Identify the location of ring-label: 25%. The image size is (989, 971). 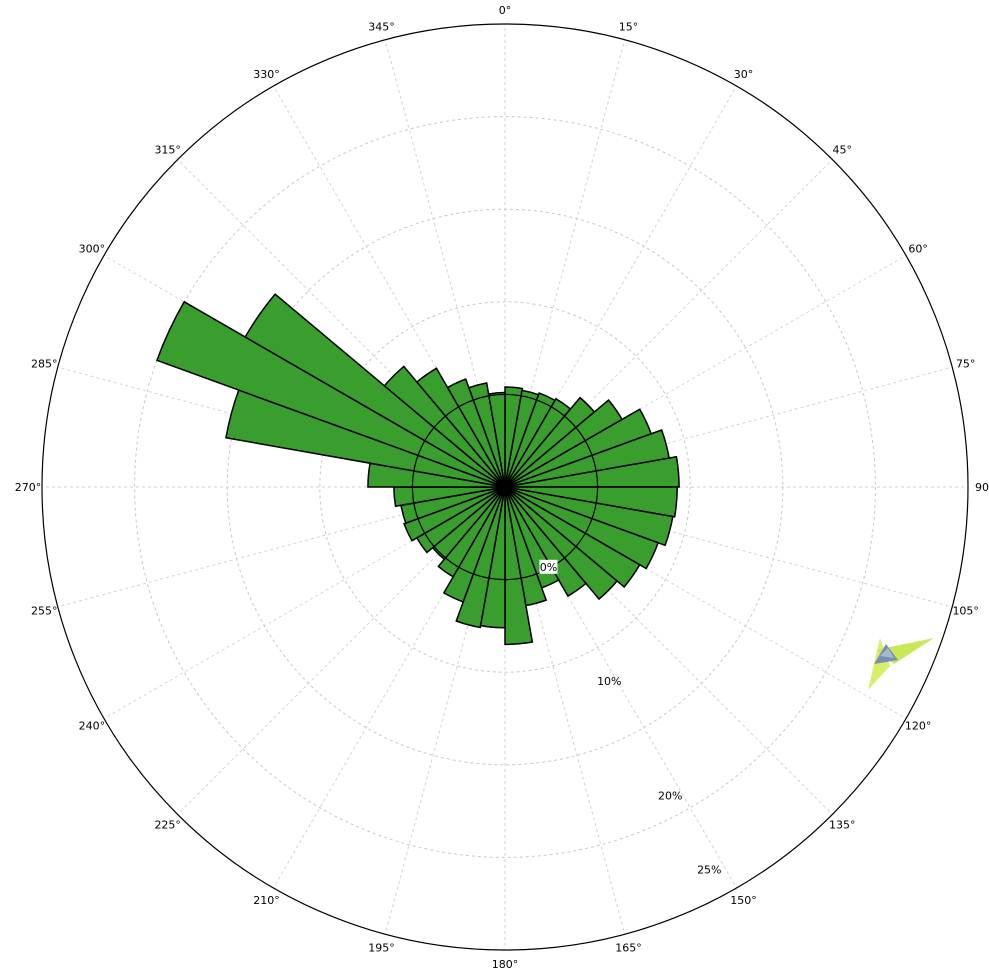
(709, 869).